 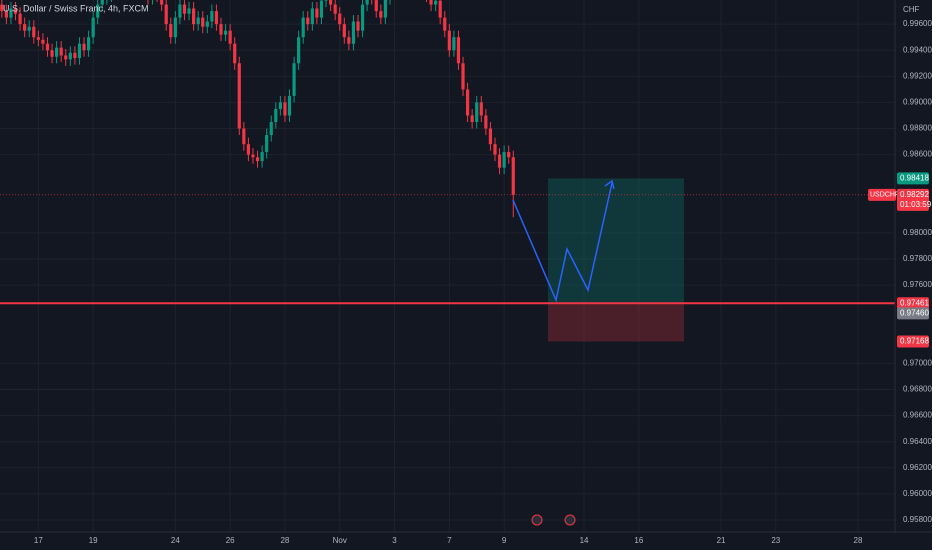 What do you see at coordinates (917, 128) in the screenshot?
I see `y-tick-label: 0.98800` at bounding box center [917, 128].